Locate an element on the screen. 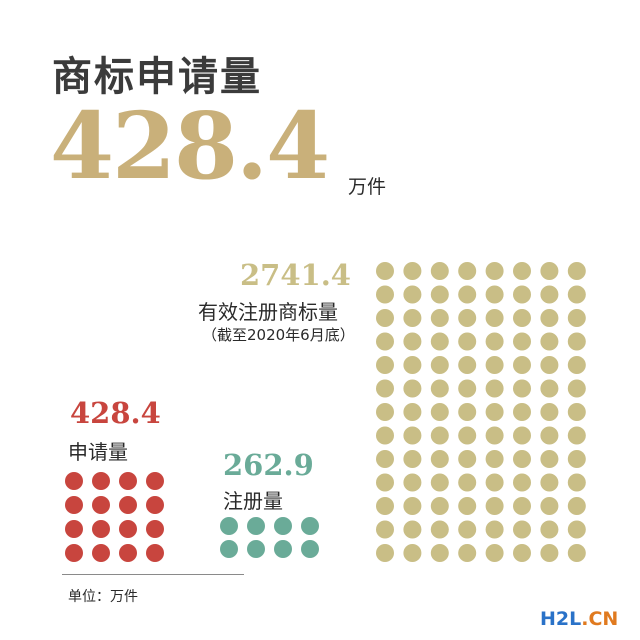  registered-label: 有效注册商标量 is located at coordinates (268, 312).